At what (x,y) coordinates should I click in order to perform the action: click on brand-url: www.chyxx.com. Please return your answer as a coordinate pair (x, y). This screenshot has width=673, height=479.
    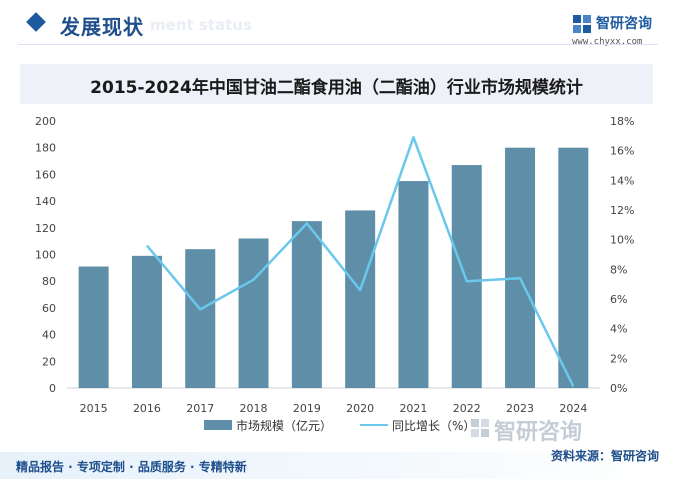
    Looking at the image, I should click on (607, 42).